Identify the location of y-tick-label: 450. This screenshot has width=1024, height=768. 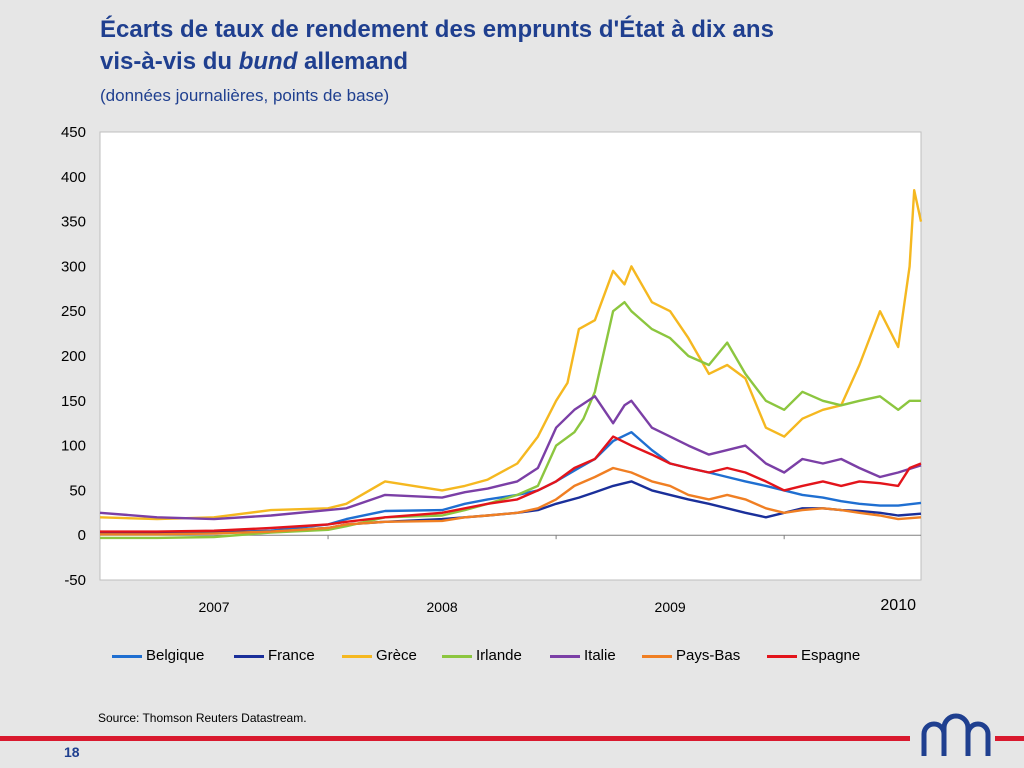
(73, 132).